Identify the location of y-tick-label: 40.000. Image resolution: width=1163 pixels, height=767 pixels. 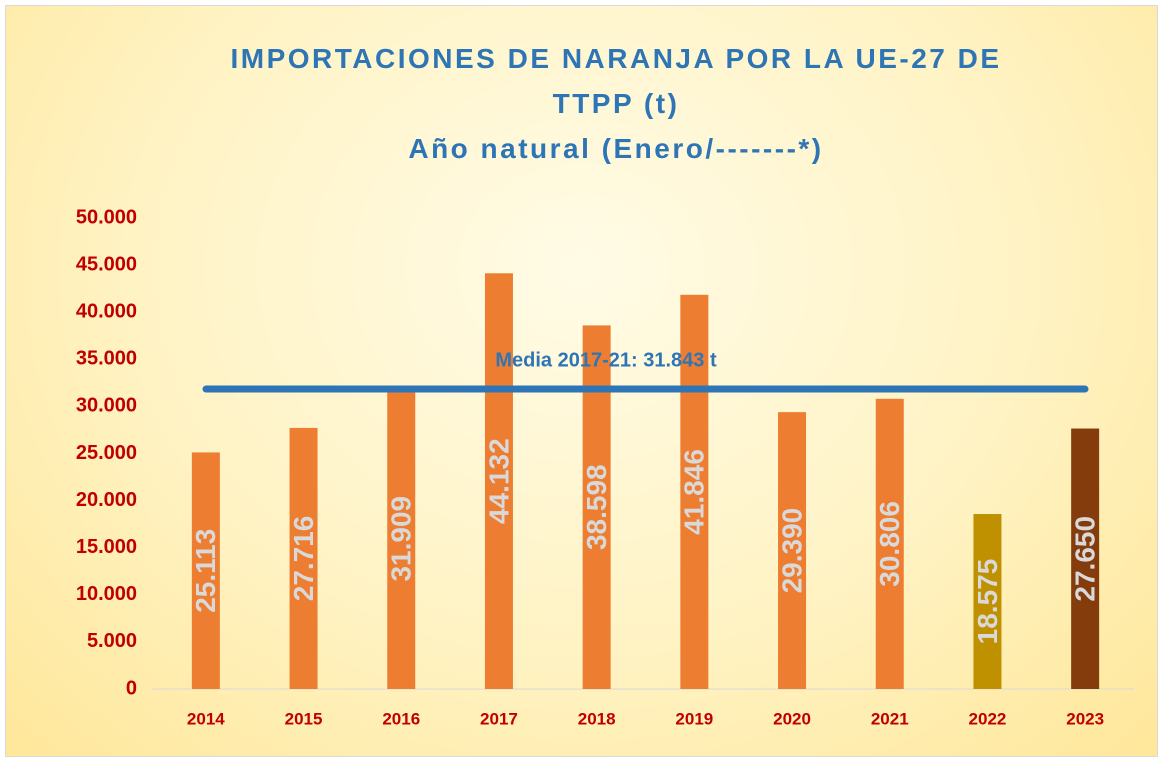
(106, 311).